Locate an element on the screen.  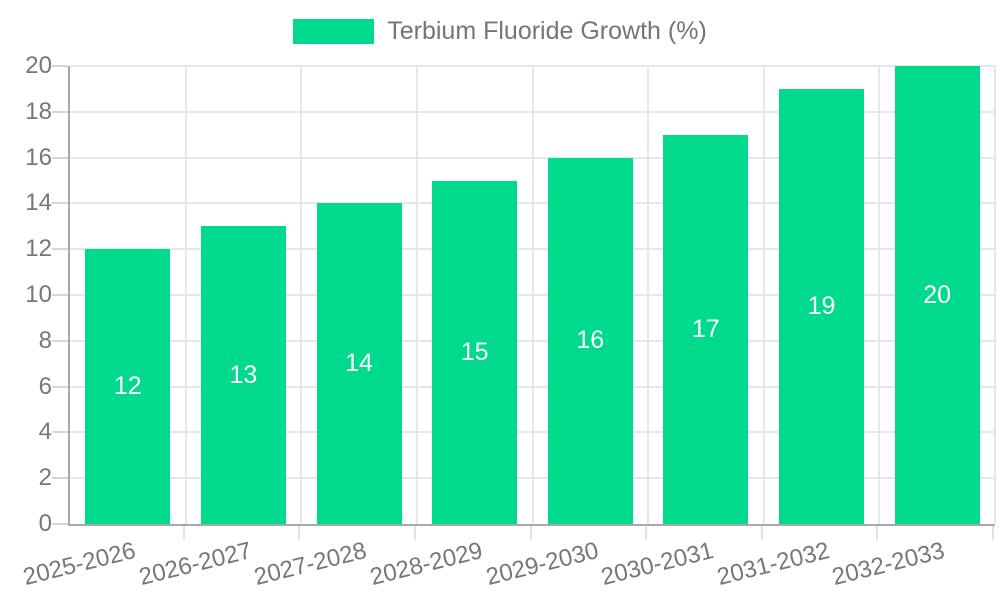
x-axis-label: 2026-2027 is located at coordinates (195, 564).